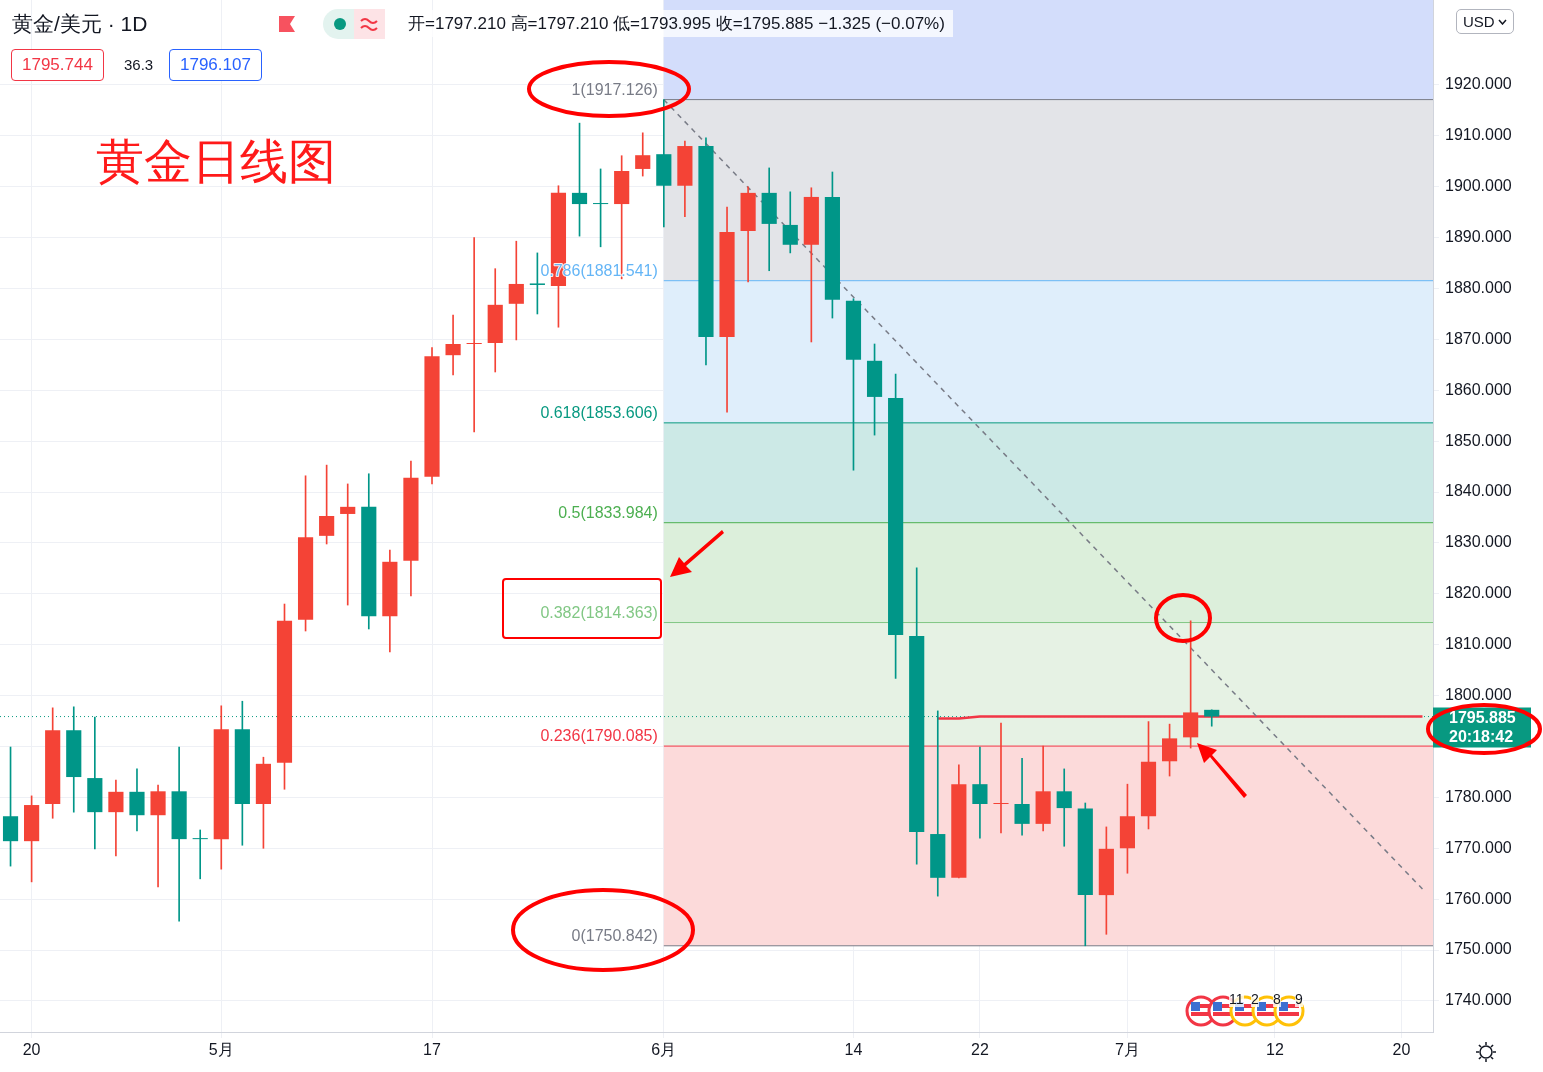 This screenshot has width=1543, height=1072. Describe the element at coordinates (215, 65) in the screenshot. I see `annotation: 1796.107` at that location.